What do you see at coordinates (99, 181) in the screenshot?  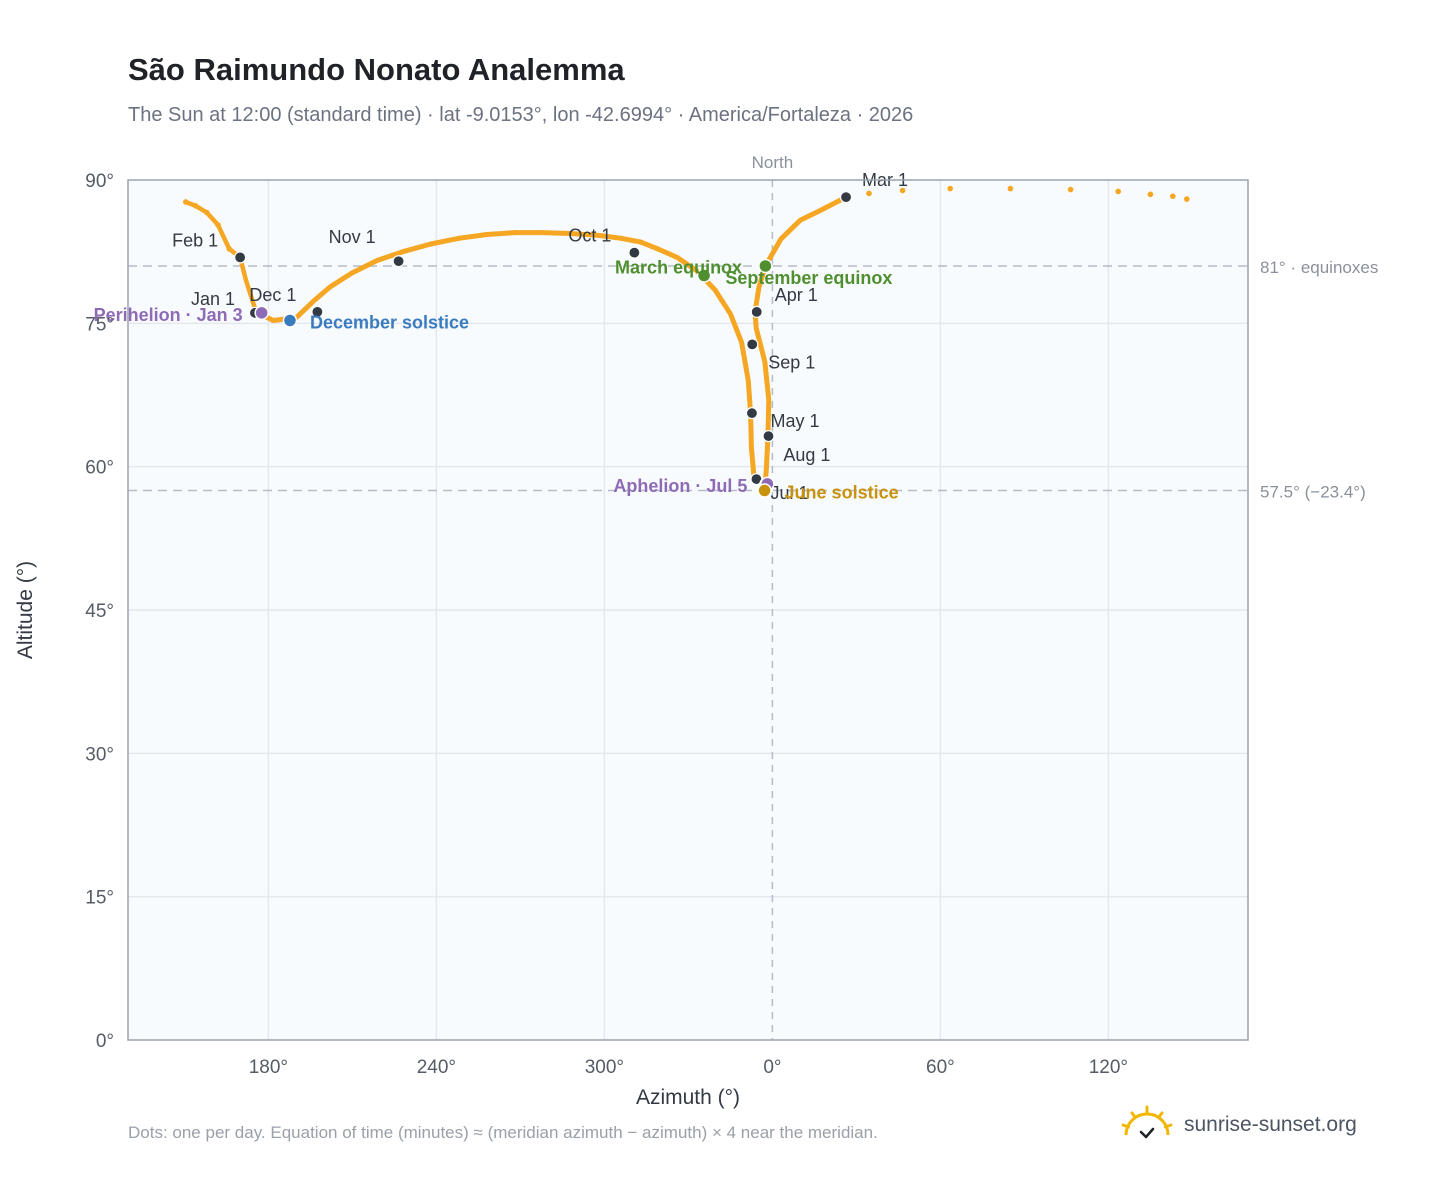 I see `y-tick-label: 90°` at bounding box center [99, 181].